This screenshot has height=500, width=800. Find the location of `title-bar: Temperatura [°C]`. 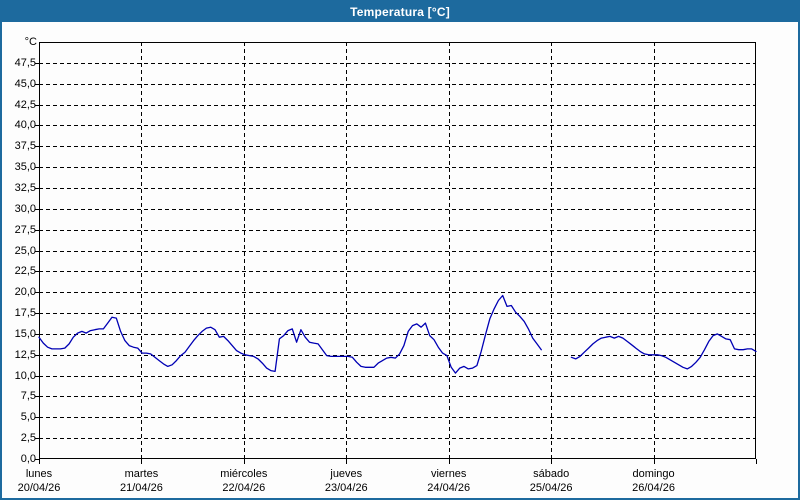

title-bar: Temperatura [°C] is located at coordinates (400, 12).